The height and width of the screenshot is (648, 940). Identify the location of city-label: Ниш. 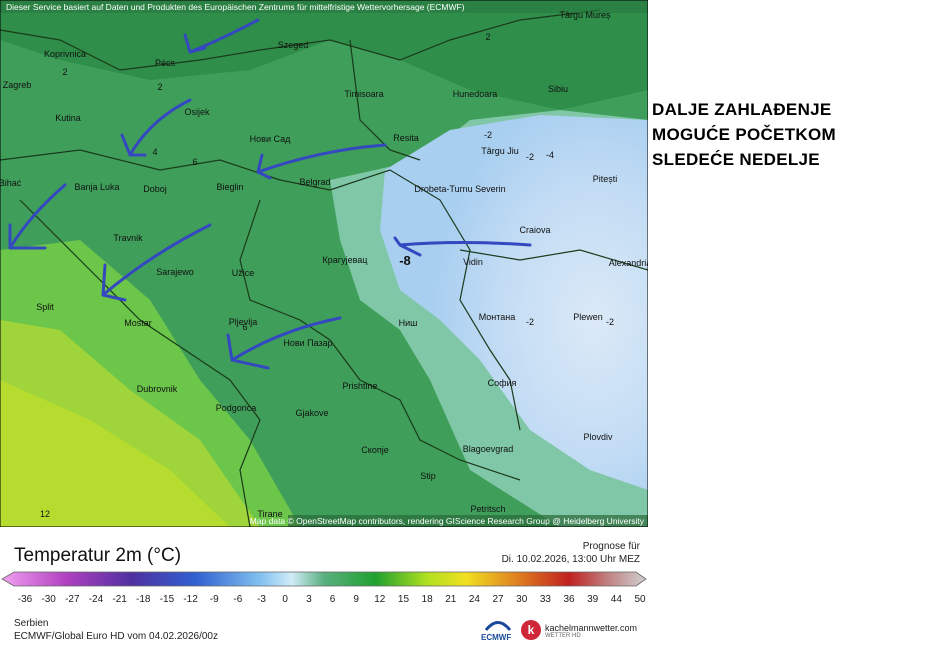
(408, 323).